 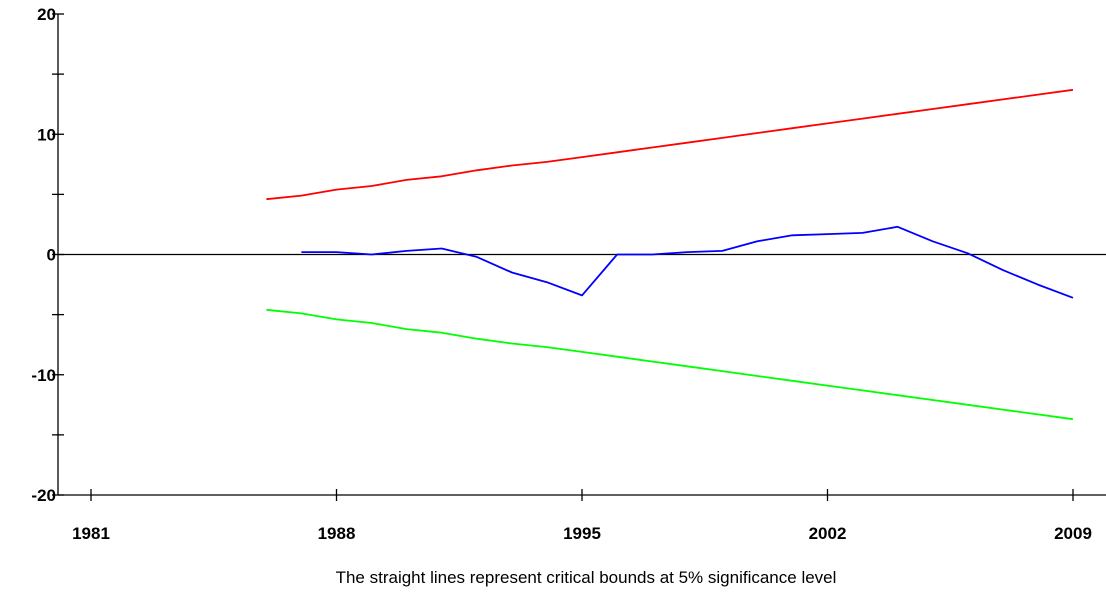 I want to click on lower-bound-line, so click(x=670, y=364).